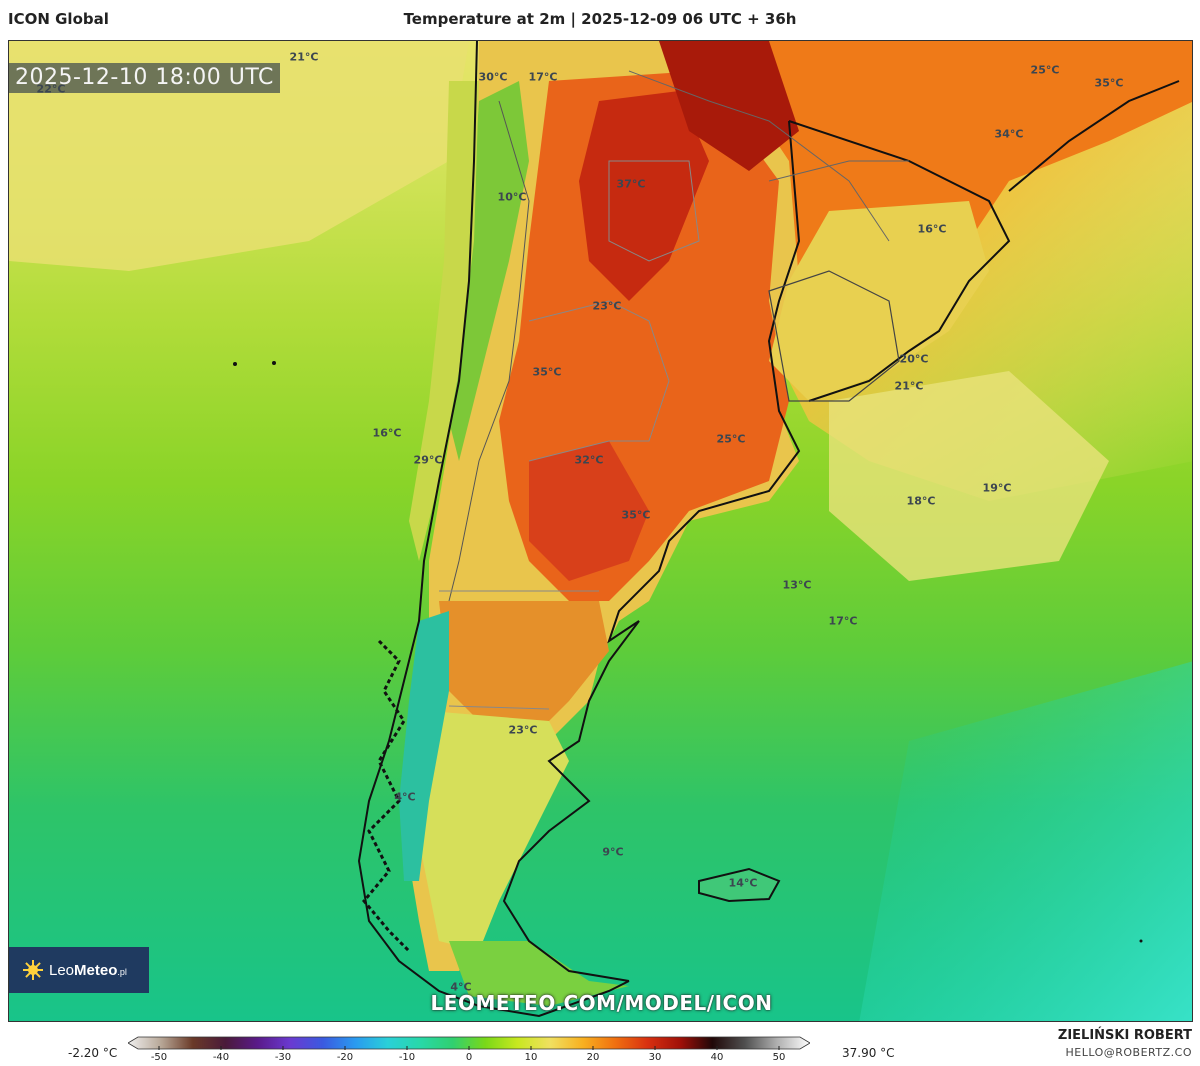  What do you see at coordinates (345, 1057) in the screenshot?
I see `colorbar-tick-label: -20` at bounding box center [345, 1057].